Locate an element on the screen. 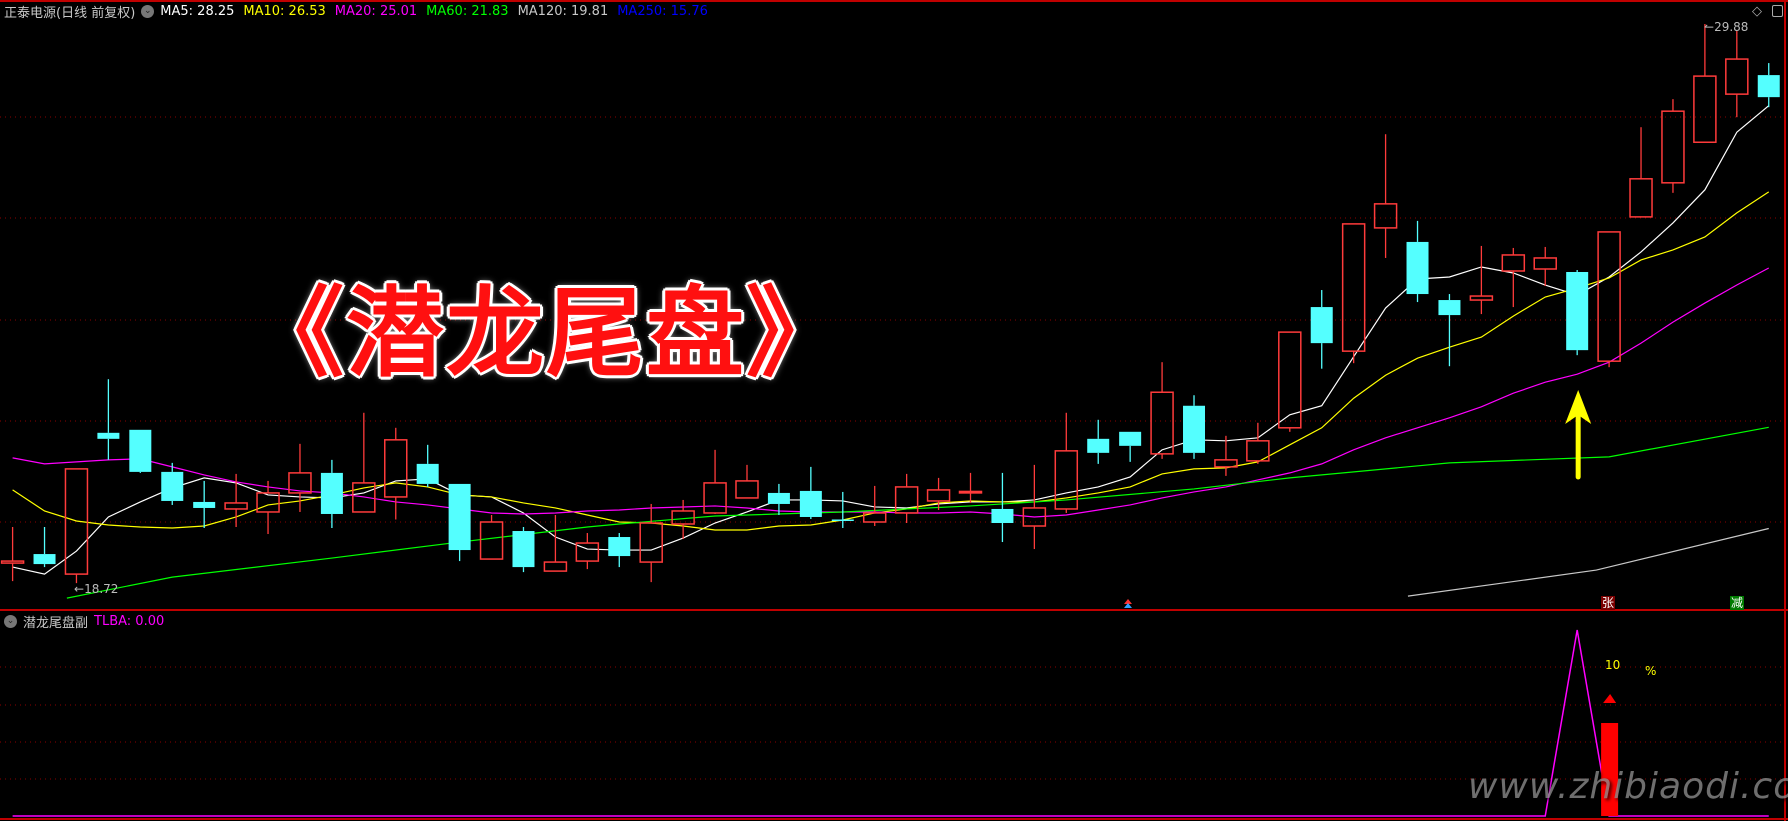 This screenshot has height=821, width=1788. watermark: www.zhibiaodi.com is located at coordinates (1628, 786).